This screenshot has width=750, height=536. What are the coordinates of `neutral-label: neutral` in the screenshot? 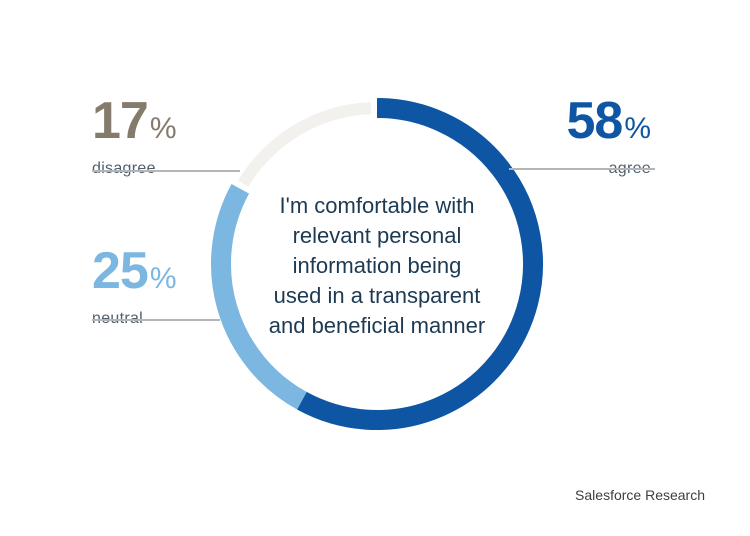 It's located at (118, 318).